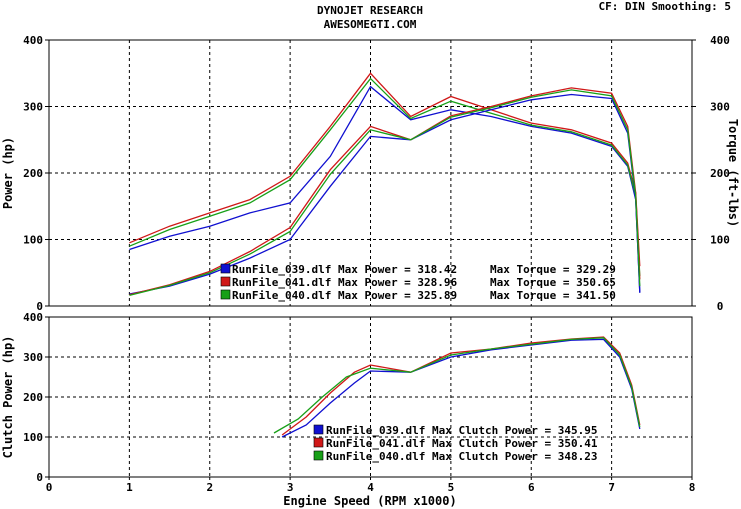 This screenshot has height=509, width=741. I want to click on x-tick-label: 6, so click(531, 487).